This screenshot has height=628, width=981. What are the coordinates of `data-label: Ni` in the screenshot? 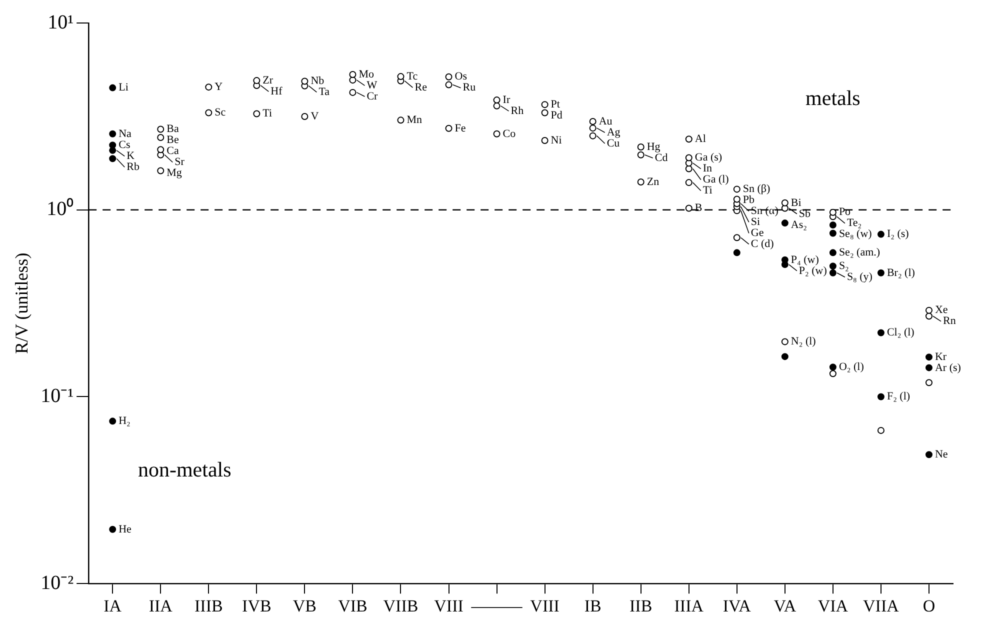 It's located at (556, 140).